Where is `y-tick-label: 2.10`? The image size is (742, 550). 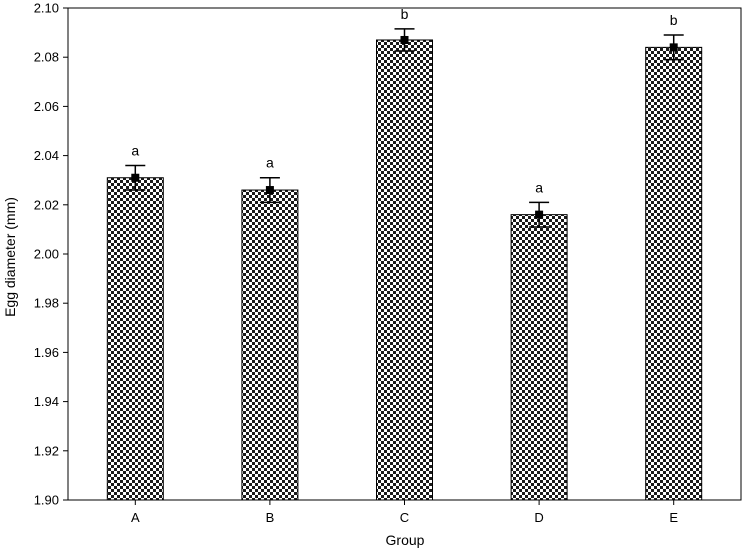 y-tick-label: 2.10 is located at coordinates (46, 8).